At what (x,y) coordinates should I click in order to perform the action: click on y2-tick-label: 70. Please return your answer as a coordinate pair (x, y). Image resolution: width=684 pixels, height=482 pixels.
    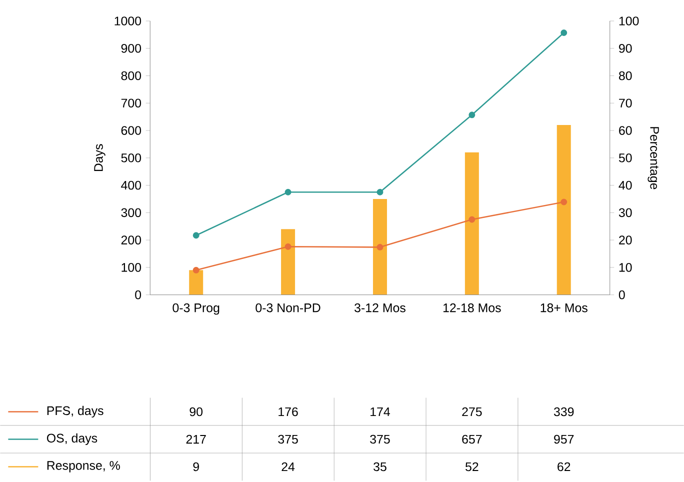
    Looking at the image, I should click on (625, 103).